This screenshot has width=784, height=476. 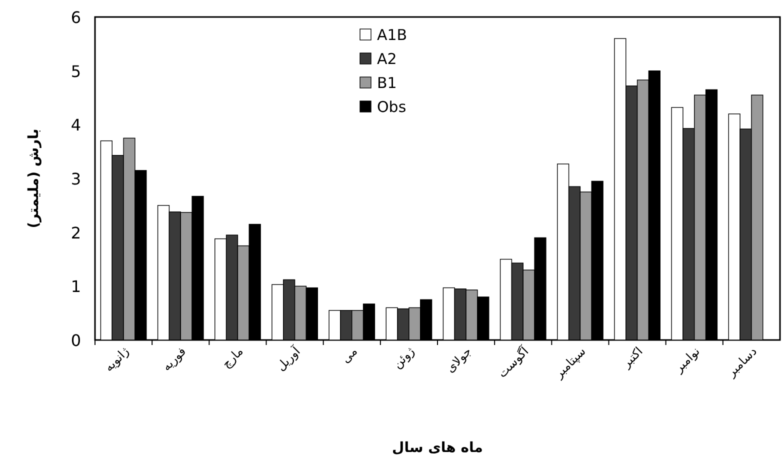 I want to click on x-tick-label: سپتامبر, so click(x=569, y=363).